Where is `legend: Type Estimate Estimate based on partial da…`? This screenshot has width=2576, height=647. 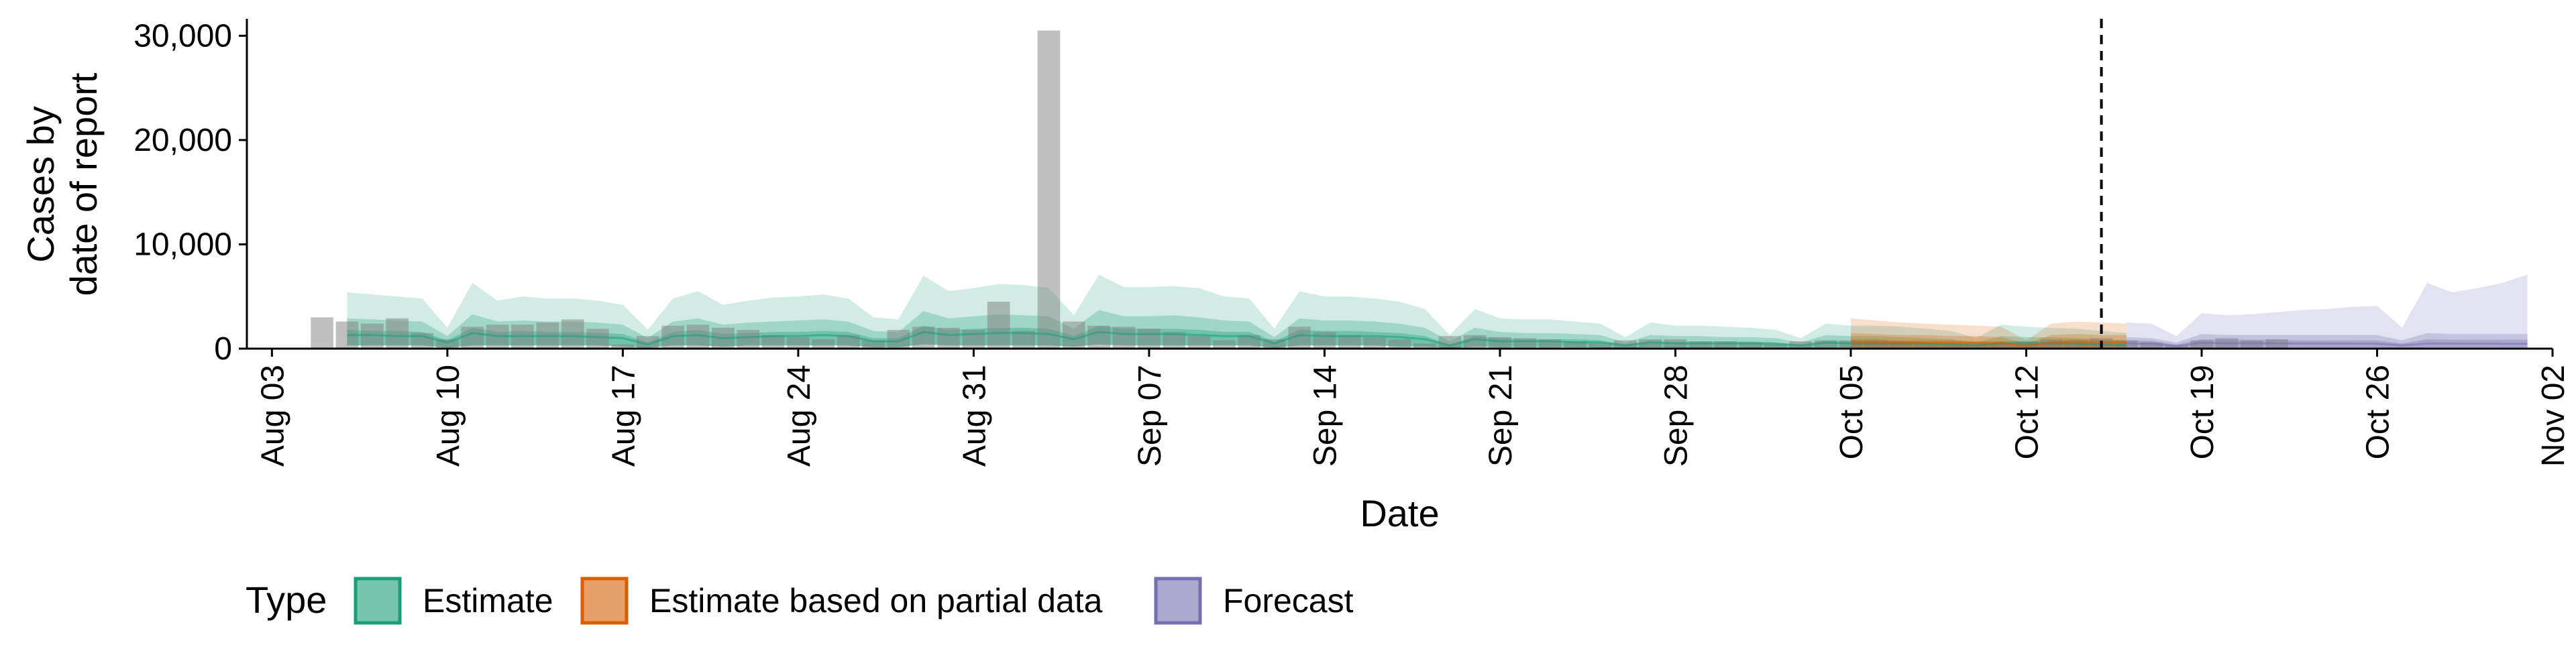 legend: Type Estimate Estimate based on partial da… is located at coordinates (800, 601).